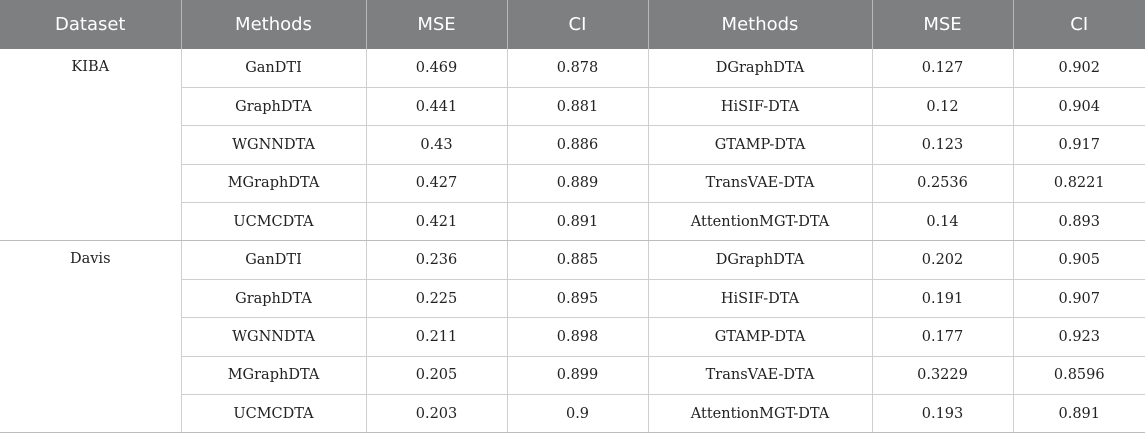  I want to click on header-ci-left: CI, so click(578, 24).